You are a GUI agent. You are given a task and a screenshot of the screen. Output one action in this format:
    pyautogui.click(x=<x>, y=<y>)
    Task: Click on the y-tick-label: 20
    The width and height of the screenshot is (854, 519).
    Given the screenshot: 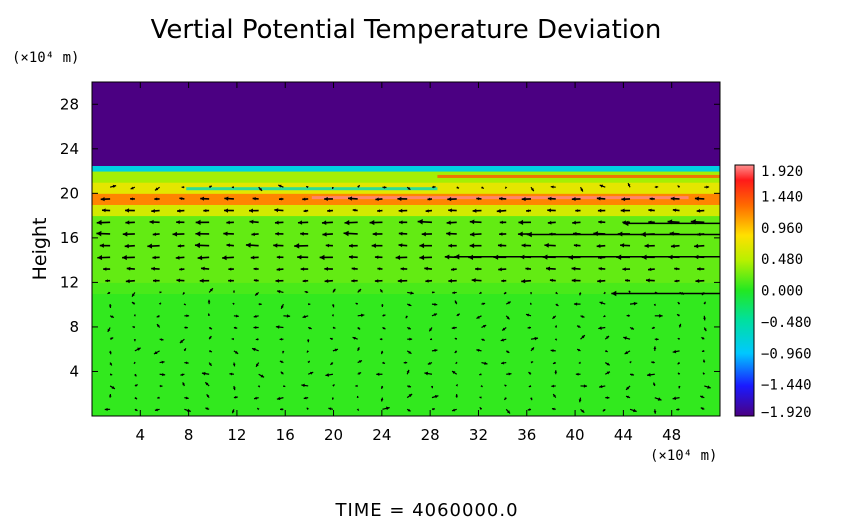 What is the action you would take?
    pyautogui.click(x=69, y=193)
    